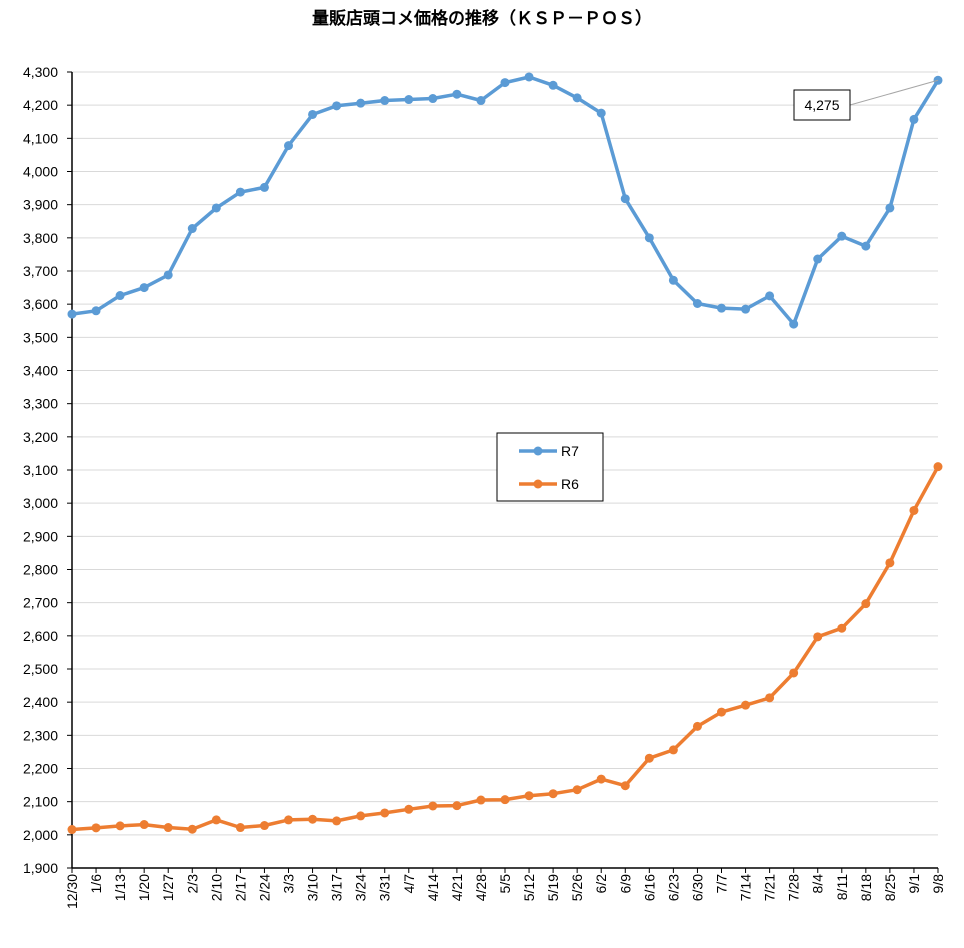 The height and width of the screenshot is (948, 964). Describe the element at coordinates (337, 887) in the screenshot. I see `x-tick-label: 3/17` at that location.